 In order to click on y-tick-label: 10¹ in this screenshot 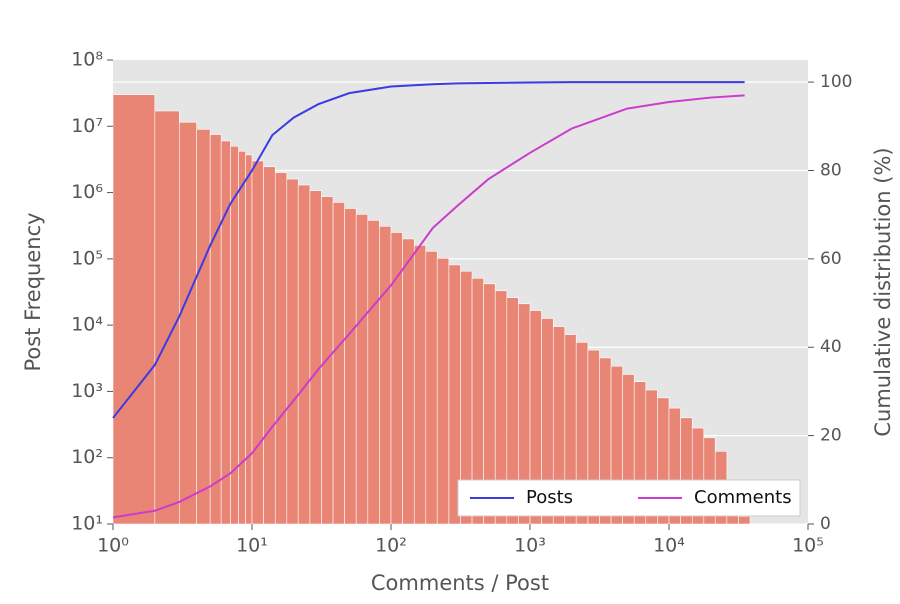, I will do `click(87, 524)`.